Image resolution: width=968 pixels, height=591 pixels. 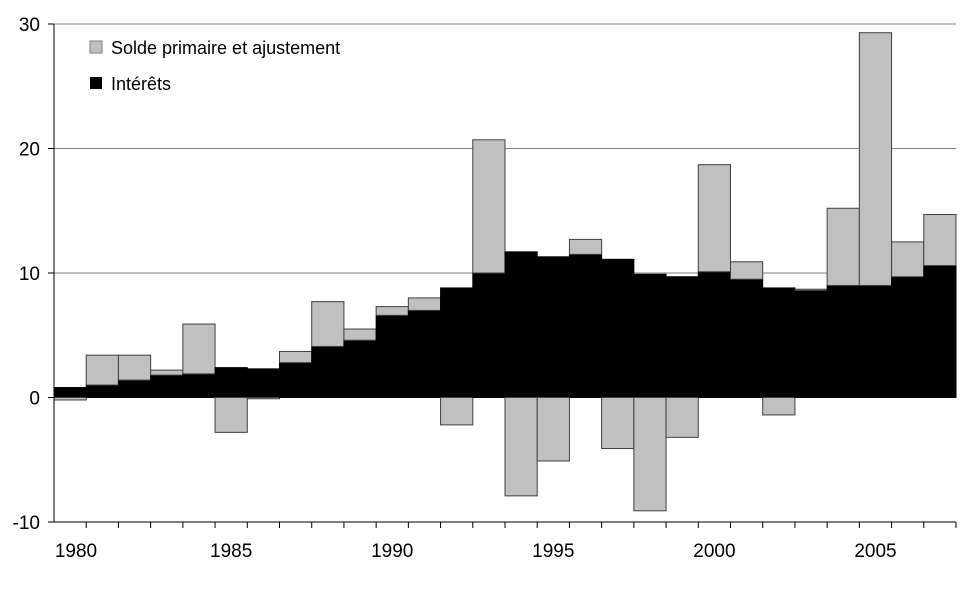 I want to click on bar-solde-2002, so click(x=779, y=406).